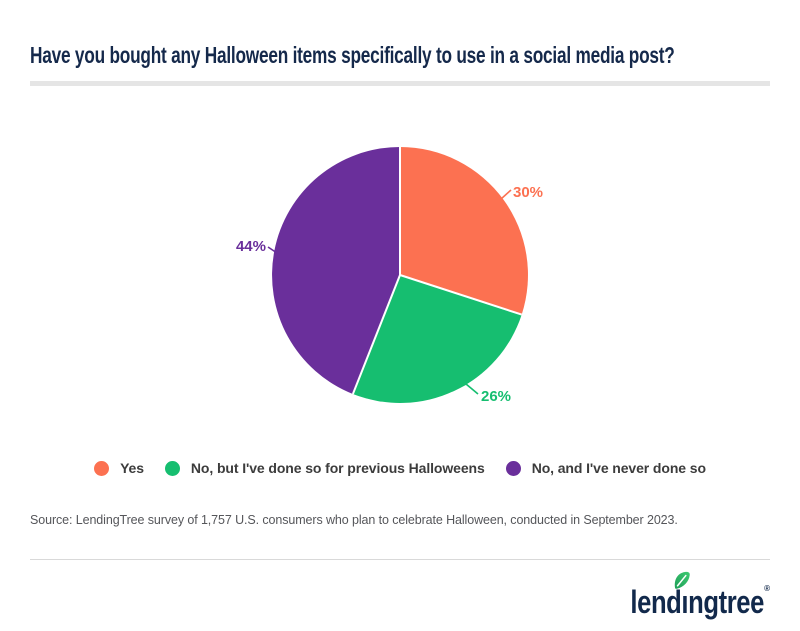 The image size is (800, 631). I want to click on legend-label-0: Yes, so click(132, 468).